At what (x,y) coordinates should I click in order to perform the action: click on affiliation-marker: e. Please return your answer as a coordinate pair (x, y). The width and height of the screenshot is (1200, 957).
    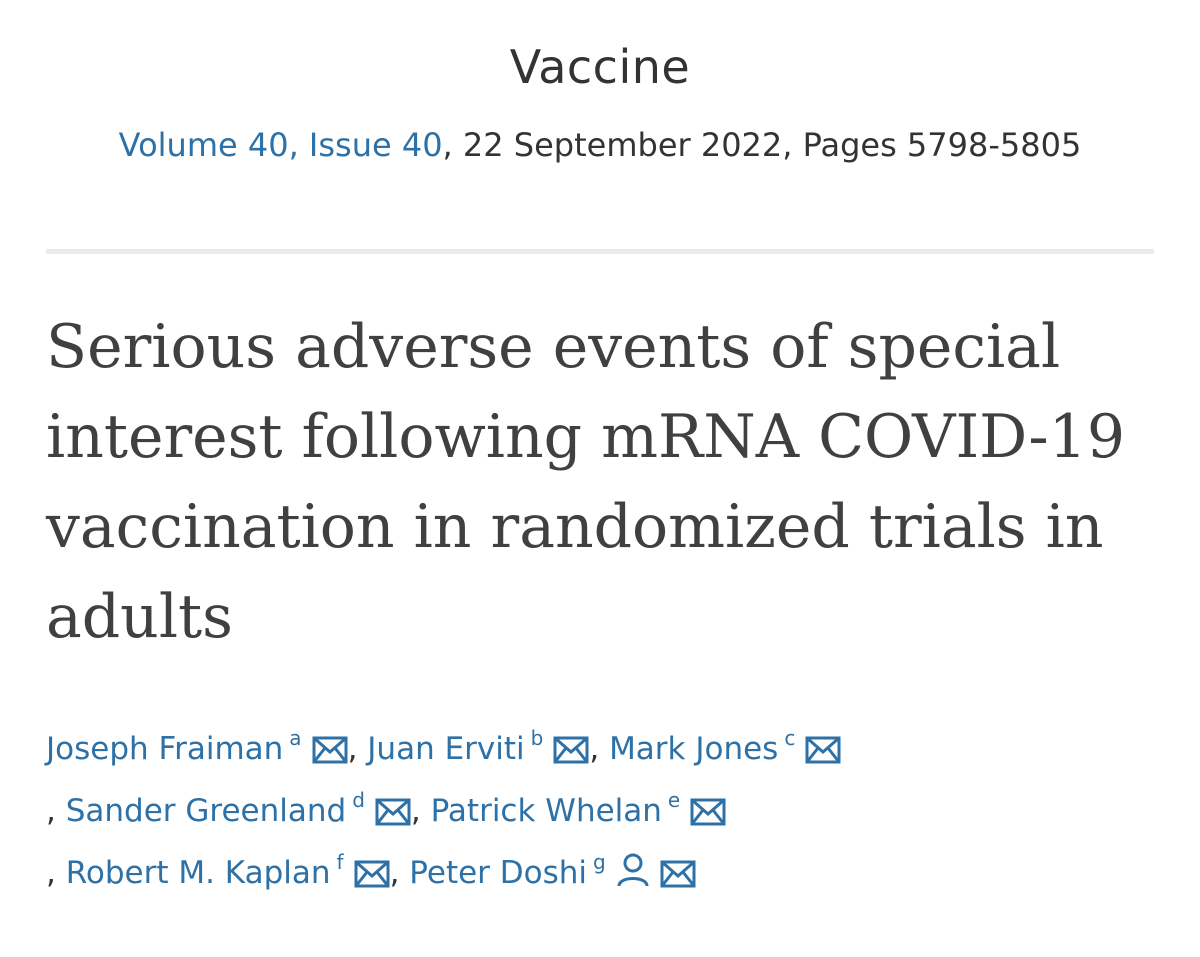
    Looking at the image, I should click on (674, 800).